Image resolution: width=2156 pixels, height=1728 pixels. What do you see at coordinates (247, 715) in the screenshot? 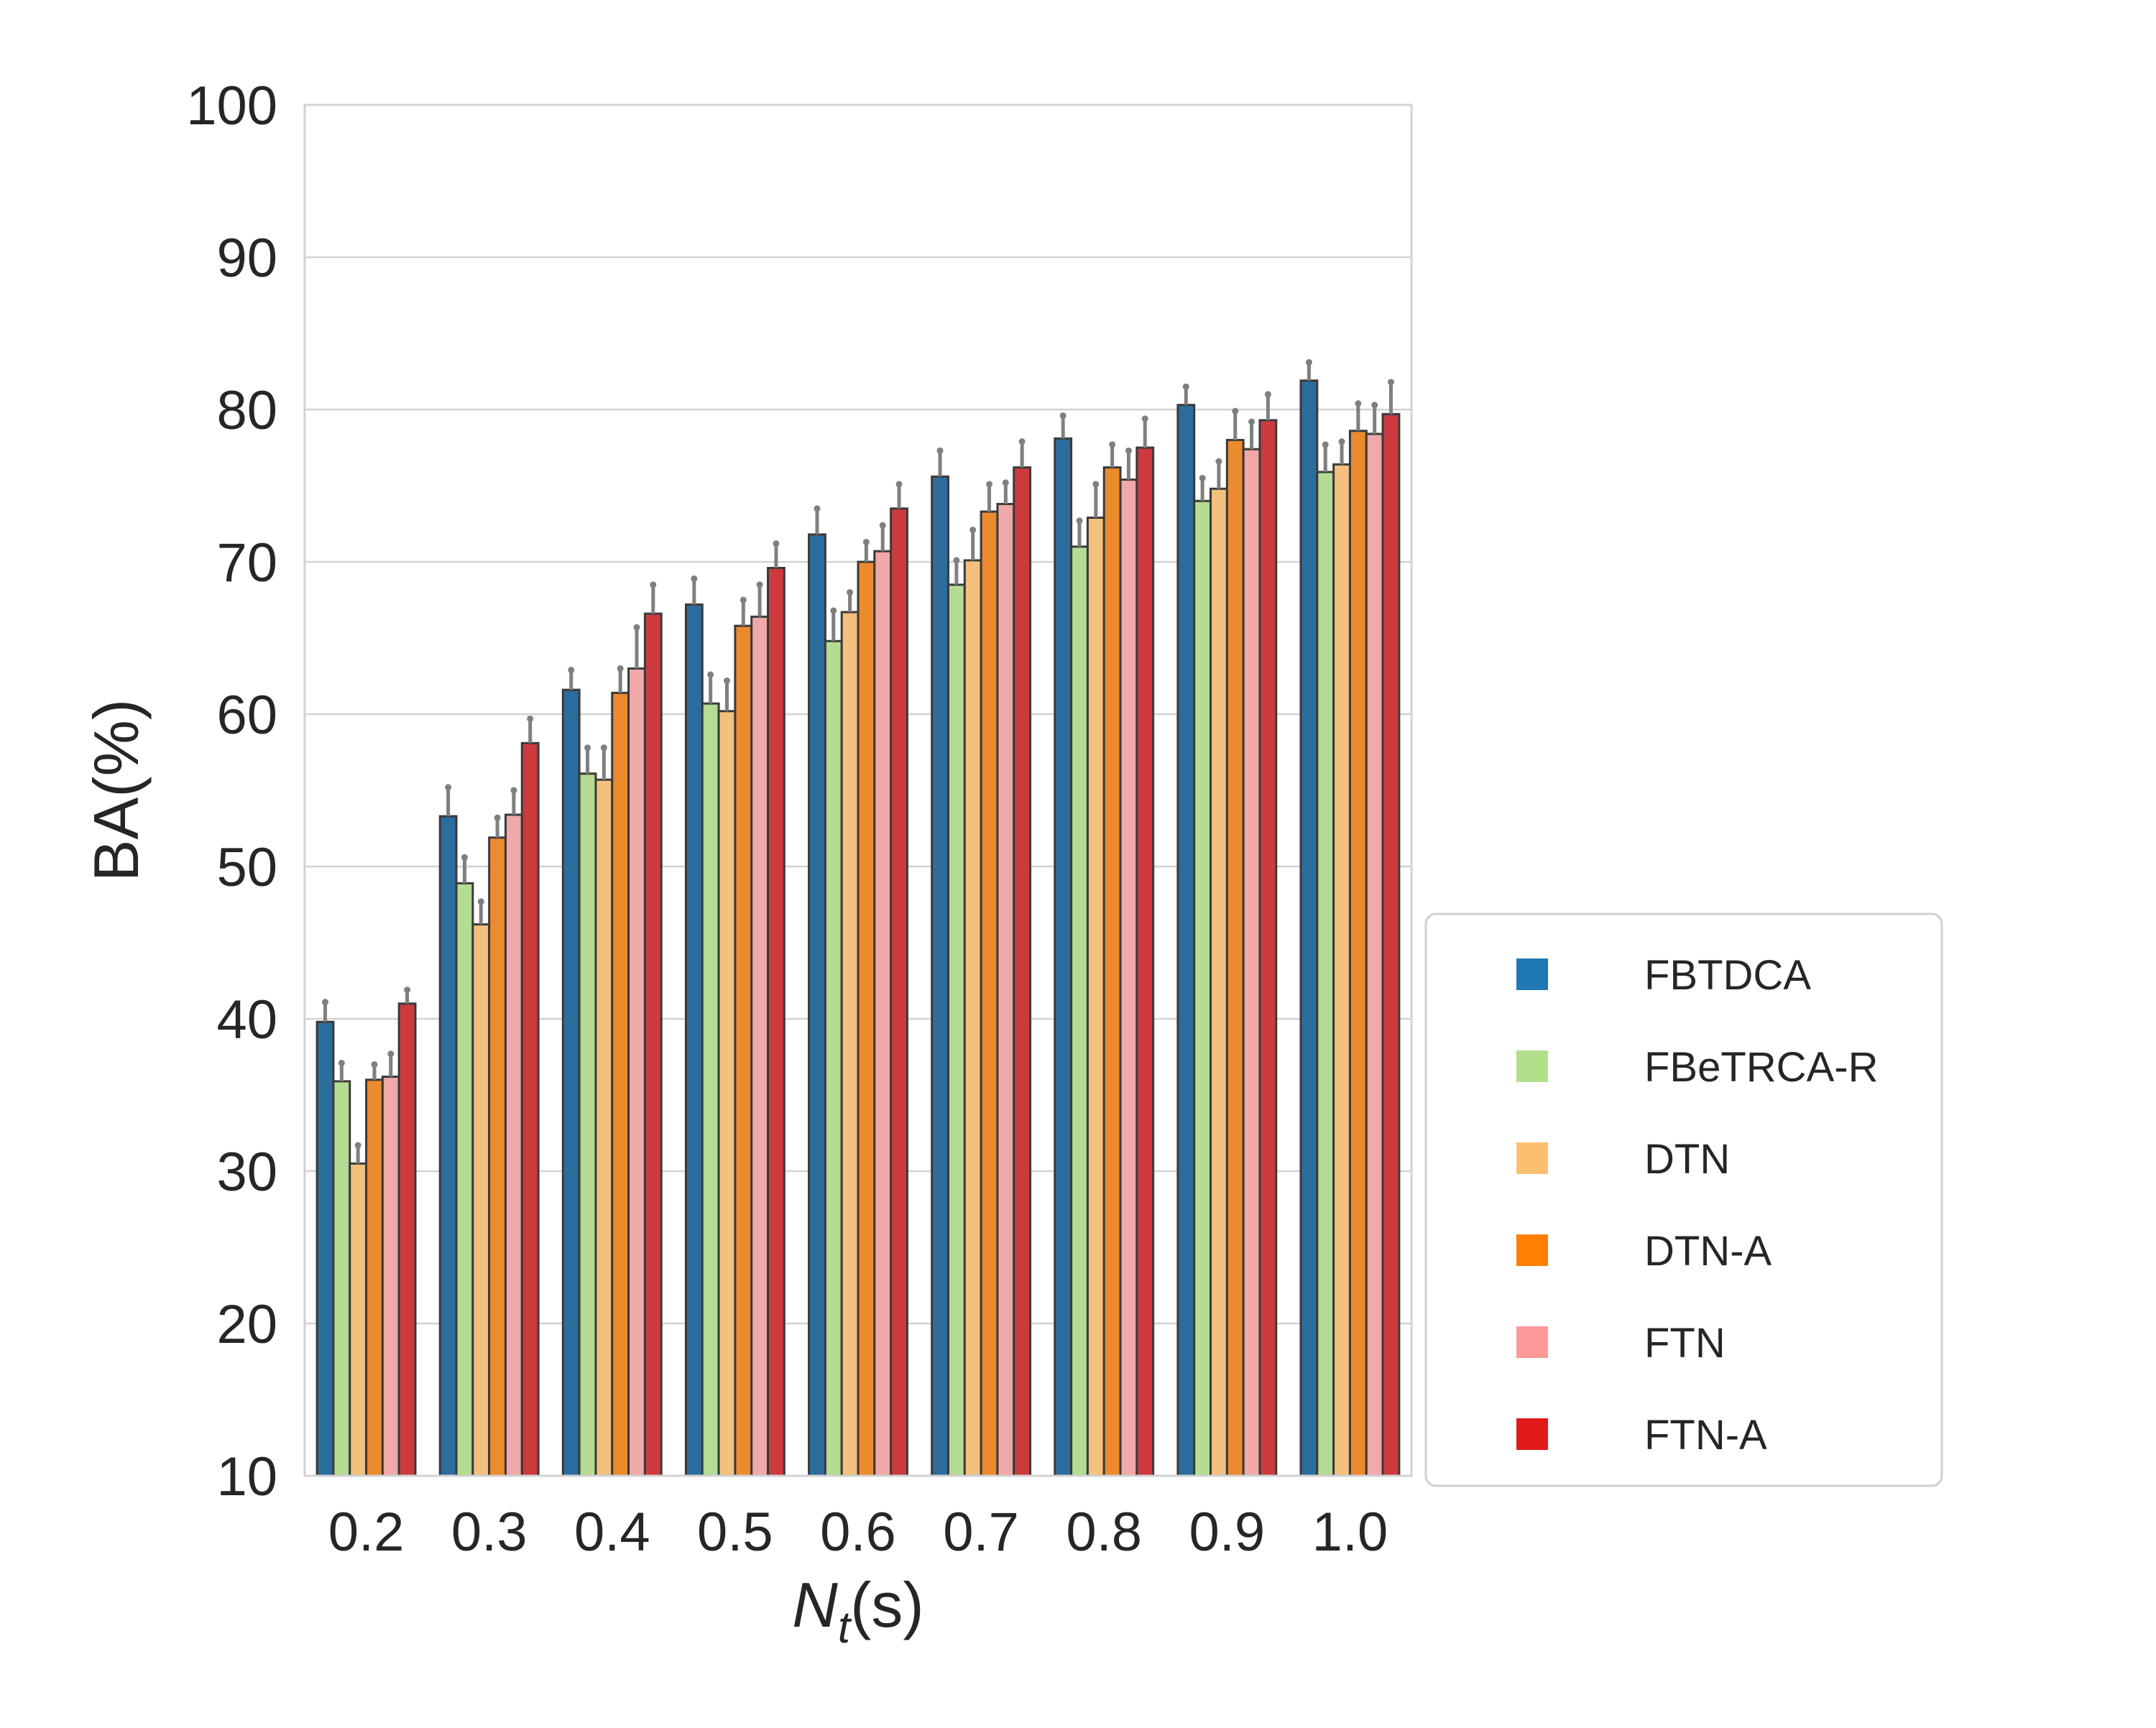
I see `y-tick-label: 60` at bounding box center [247, 715].